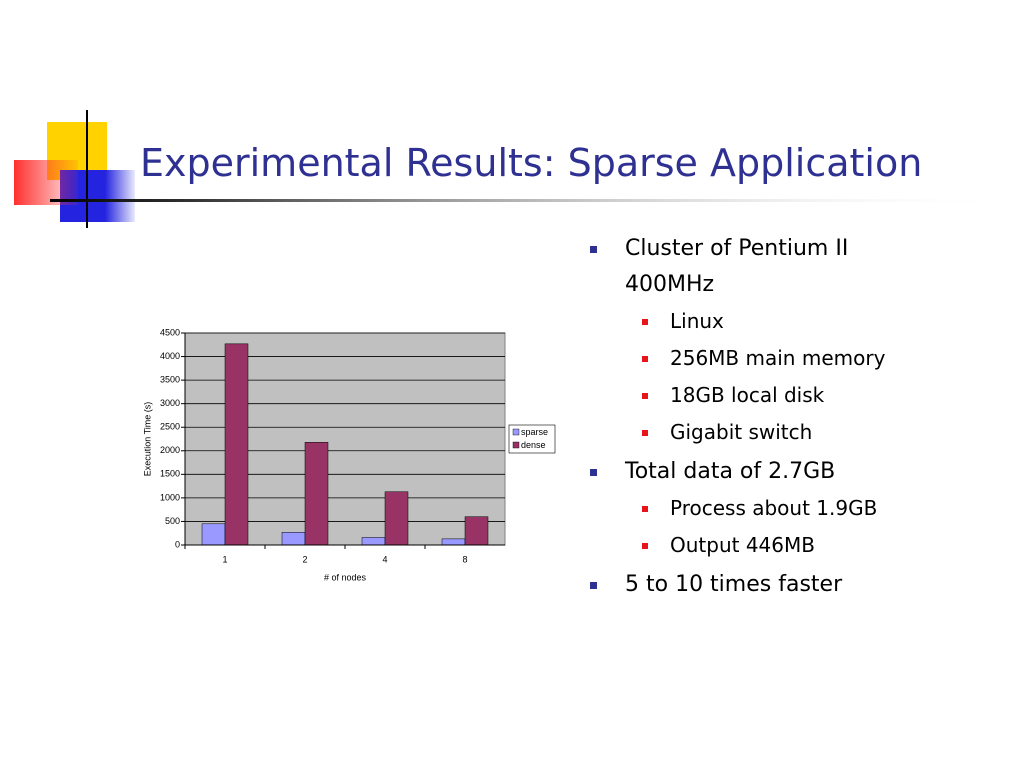 The width and height of the screenshot is (1024, 768). Describe the element at coordinates (170, 332) in the screenshot. I see `y-tick-label: 4500` at that location.